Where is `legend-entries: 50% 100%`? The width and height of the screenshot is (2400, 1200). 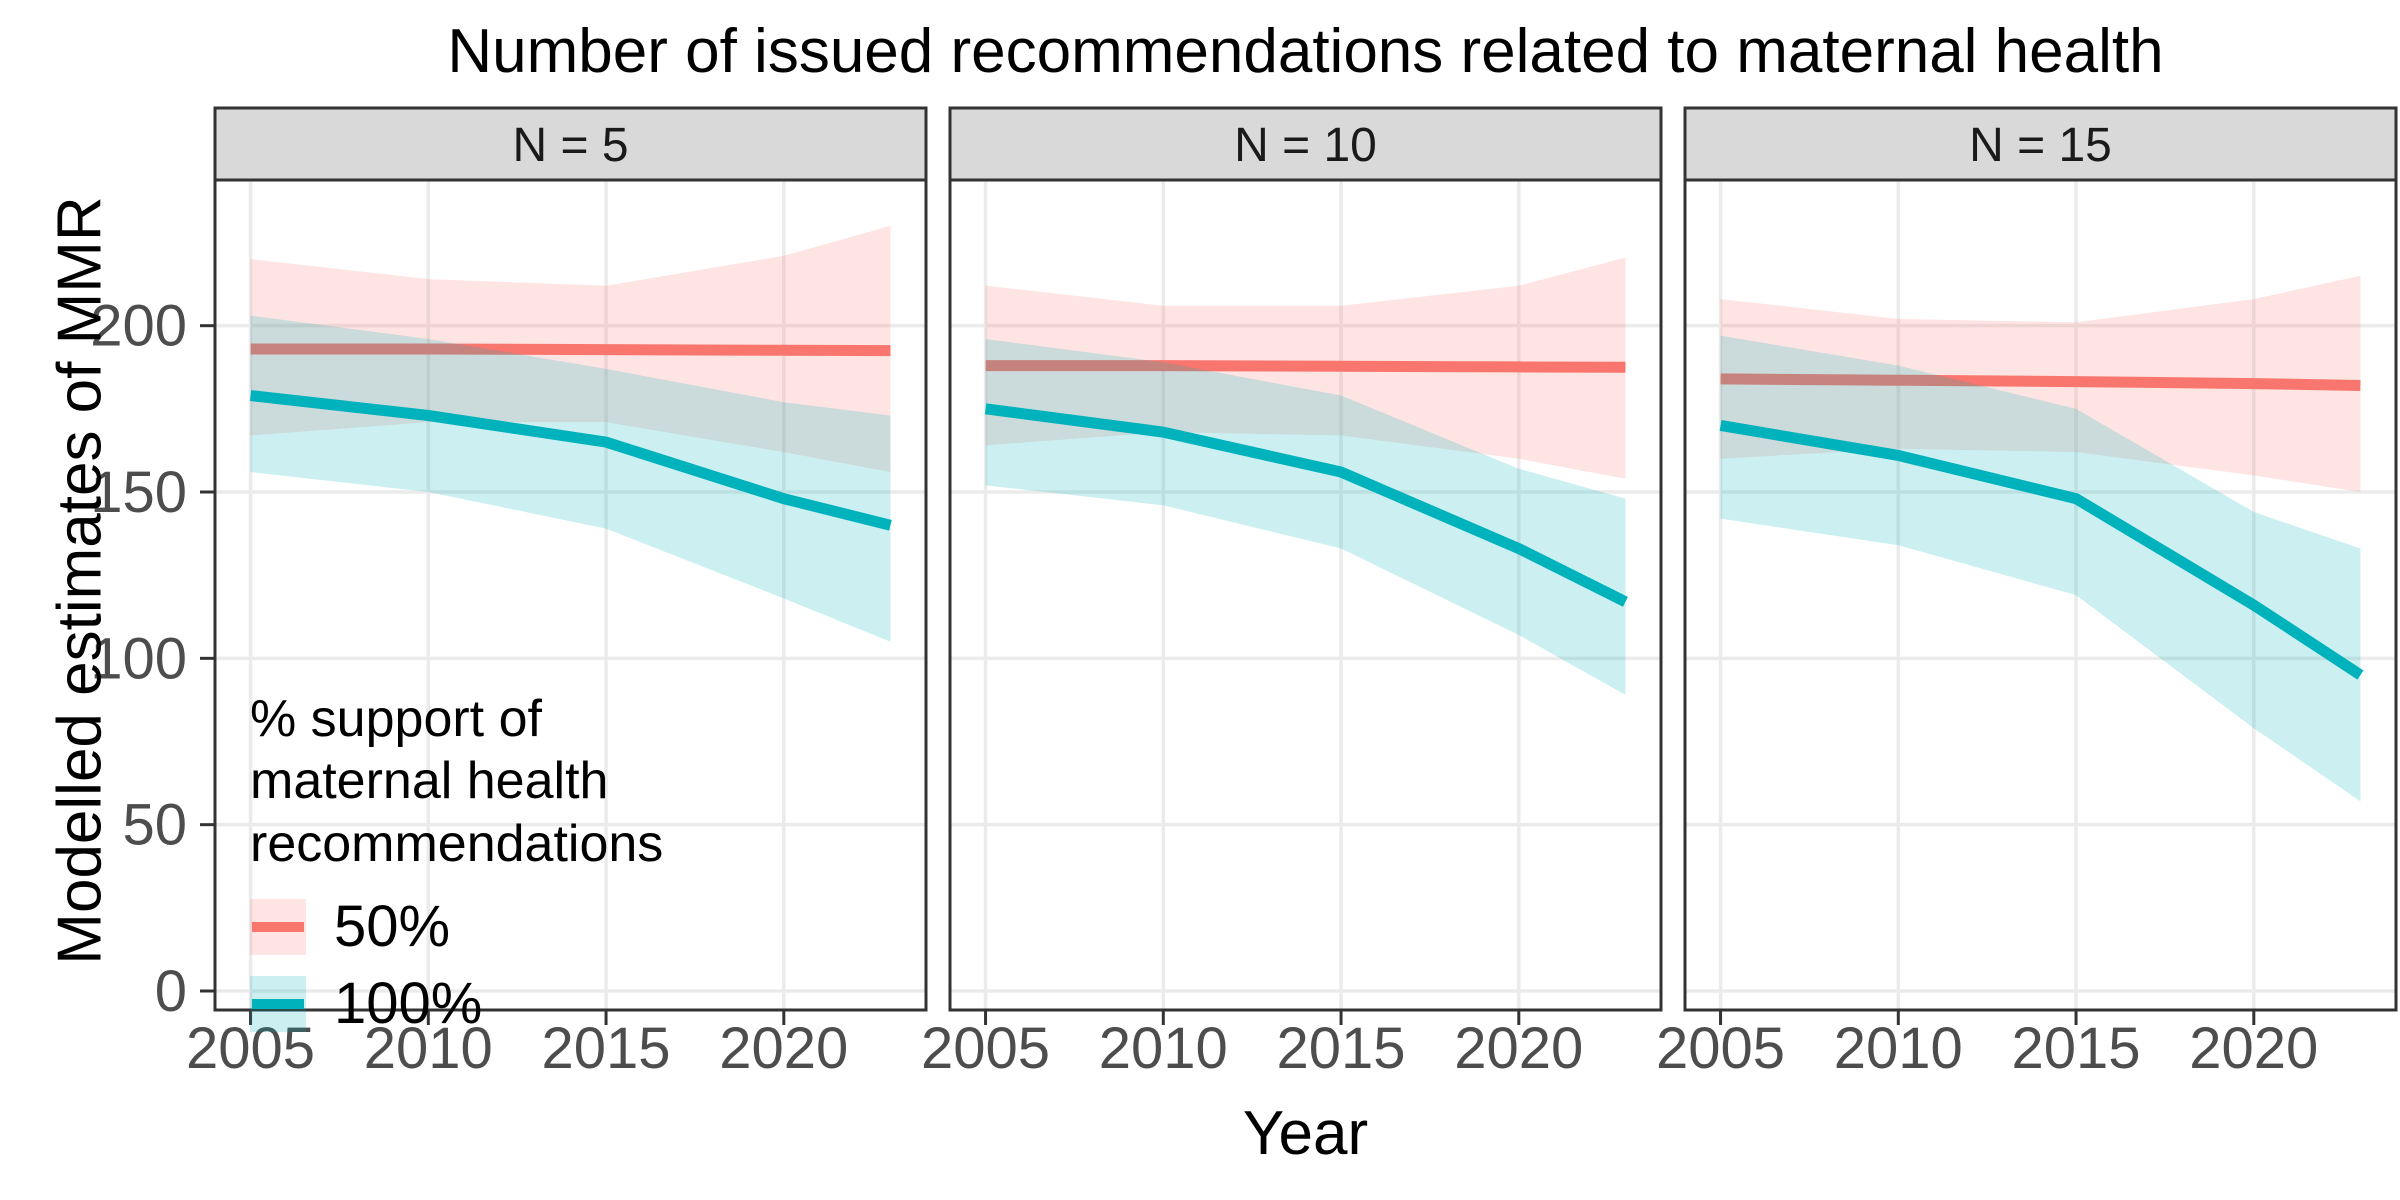 legend-entries: 50% 100% is located at coordinates (456, 965).